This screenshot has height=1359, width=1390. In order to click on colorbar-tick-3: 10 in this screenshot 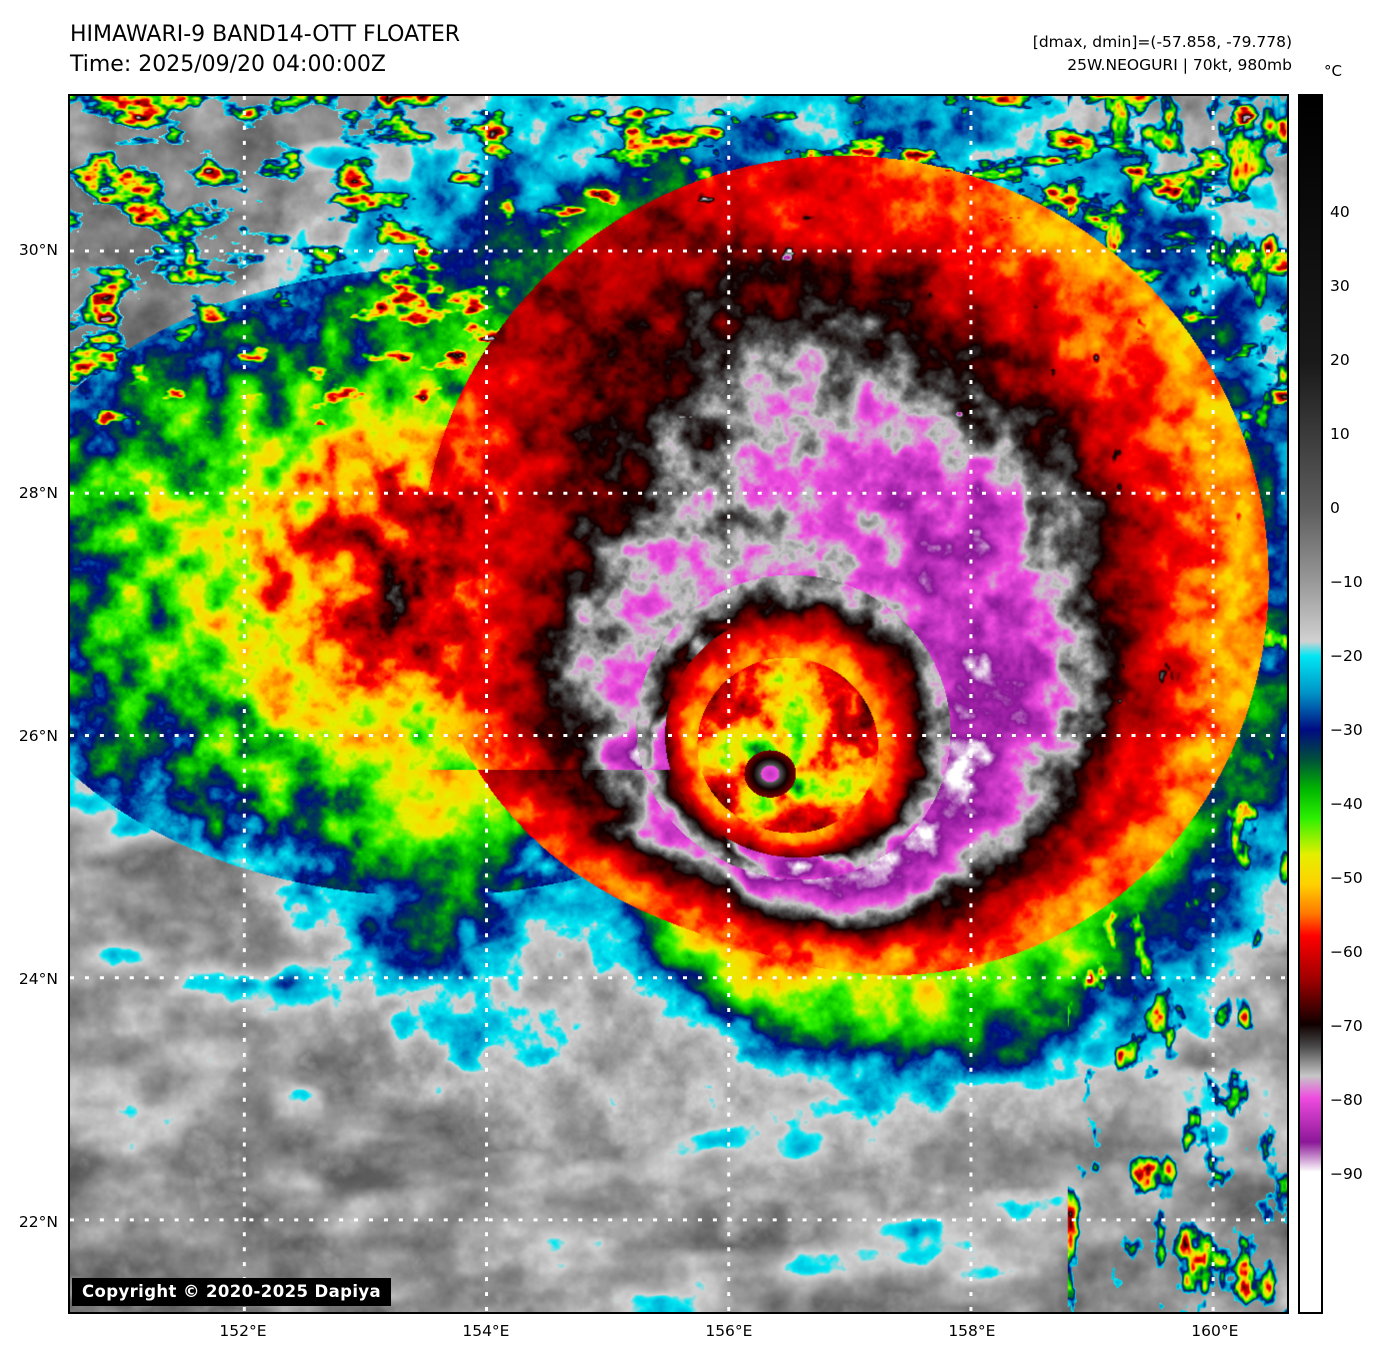, I will do `click(1340, 434)`.